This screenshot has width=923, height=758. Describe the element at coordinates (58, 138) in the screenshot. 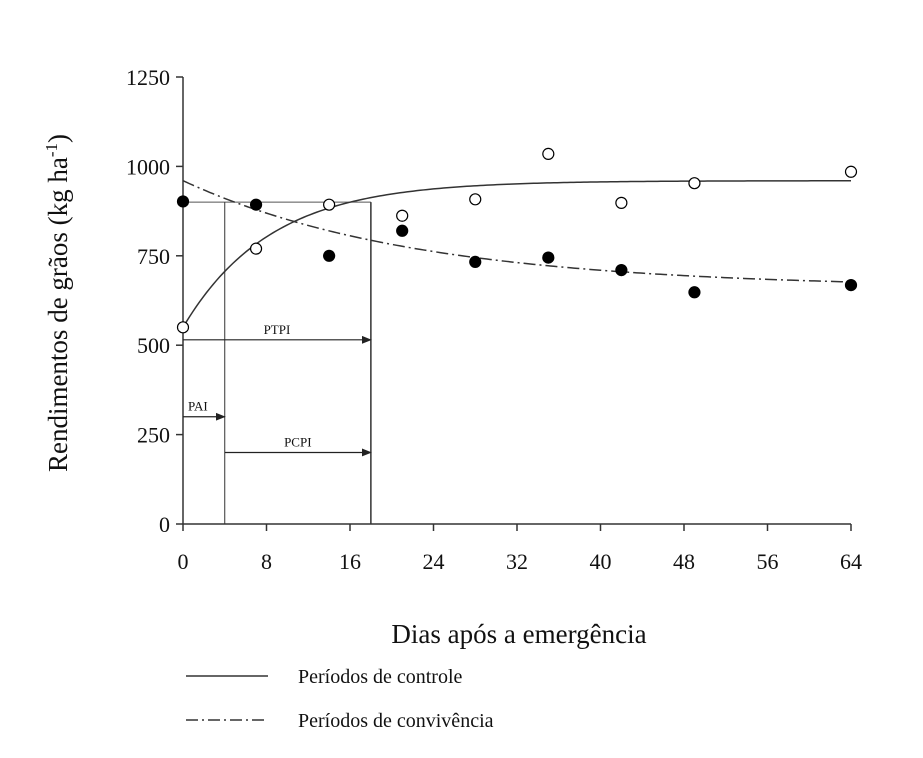

I see `y-axis-title-close: )` at that location.